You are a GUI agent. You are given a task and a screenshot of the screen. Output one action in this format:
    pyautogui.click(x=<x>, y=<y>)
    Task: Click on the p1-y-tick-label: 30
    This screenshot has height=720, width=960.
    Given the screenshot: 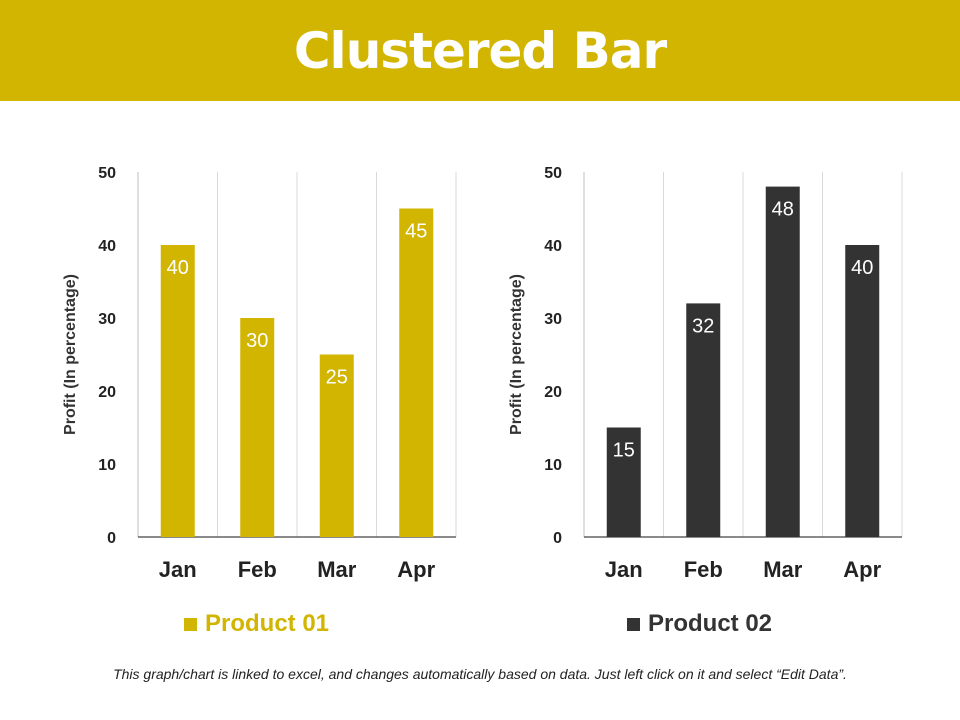 What is the action you would take?
    pyautogui.click(x=107, y=319)
    